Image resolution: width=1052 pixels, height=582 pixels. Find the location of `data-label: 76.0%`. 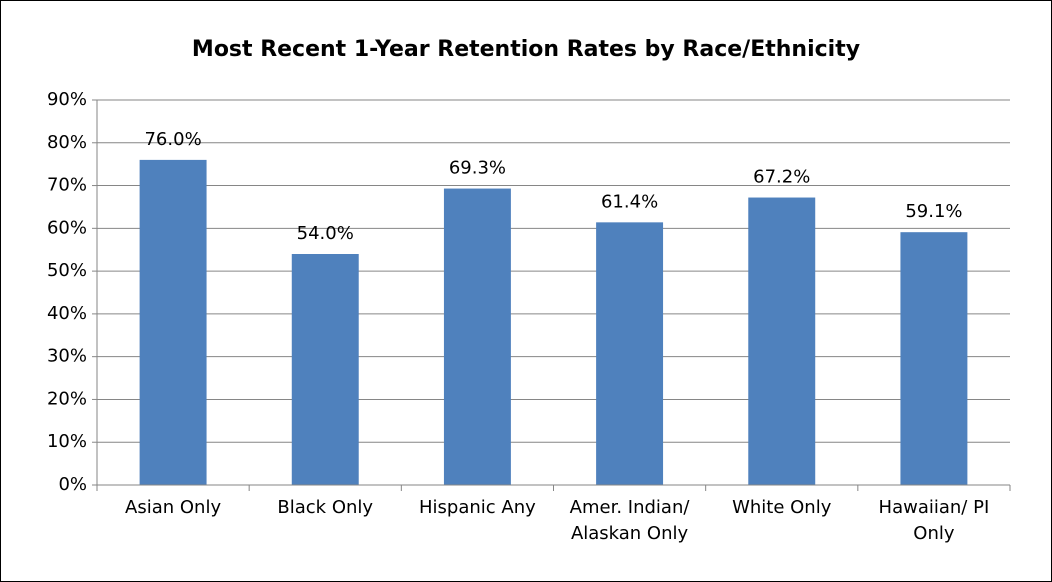

data-label: 76.0% is located at coordinates (172, 139).